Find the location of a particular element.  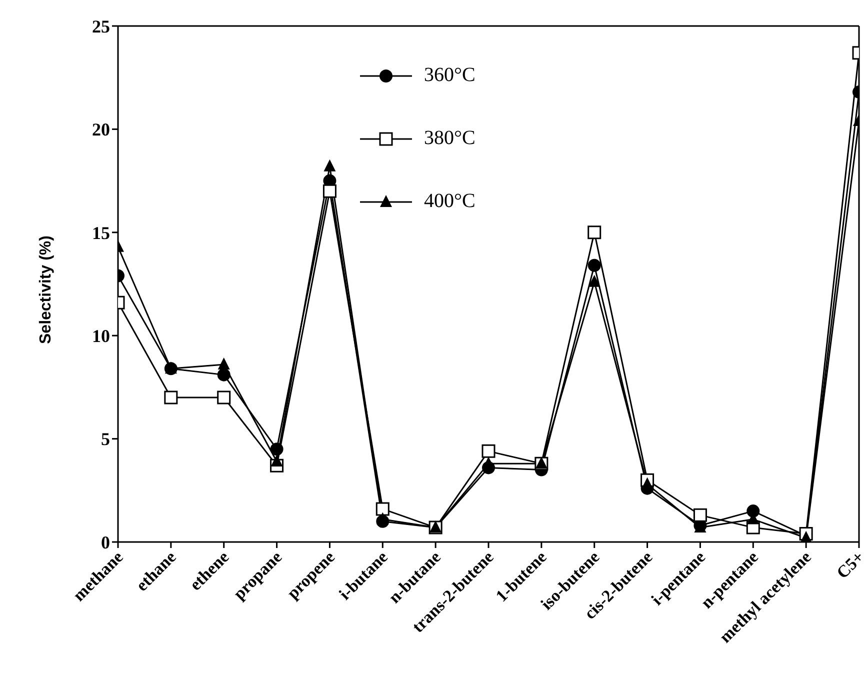

legend-label: 380°C is located at coordinates (450, 138).